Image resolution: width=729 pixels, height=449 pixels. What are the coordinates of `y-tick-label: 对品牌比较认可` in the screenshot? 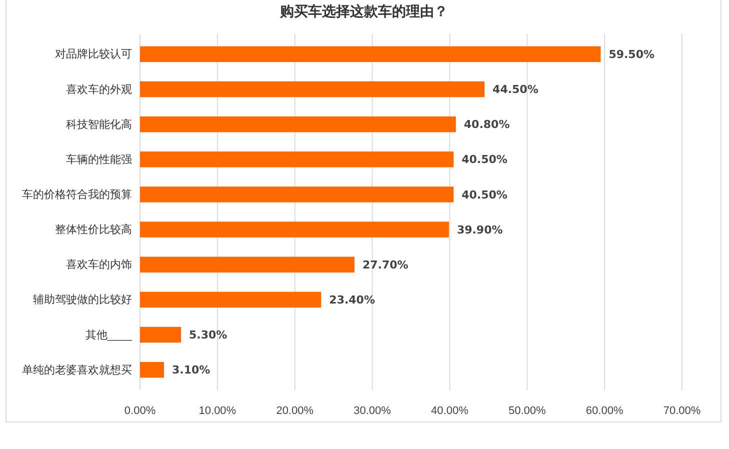 It's located at (93, 54).